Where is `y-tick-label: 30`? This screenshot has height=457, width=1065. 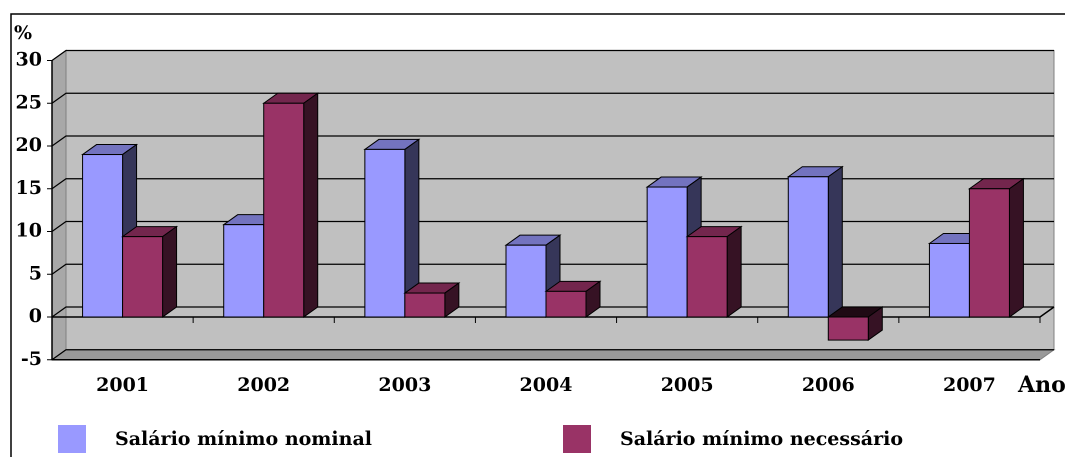
y-tick-label: 30 is located at coordinates (29, 60).